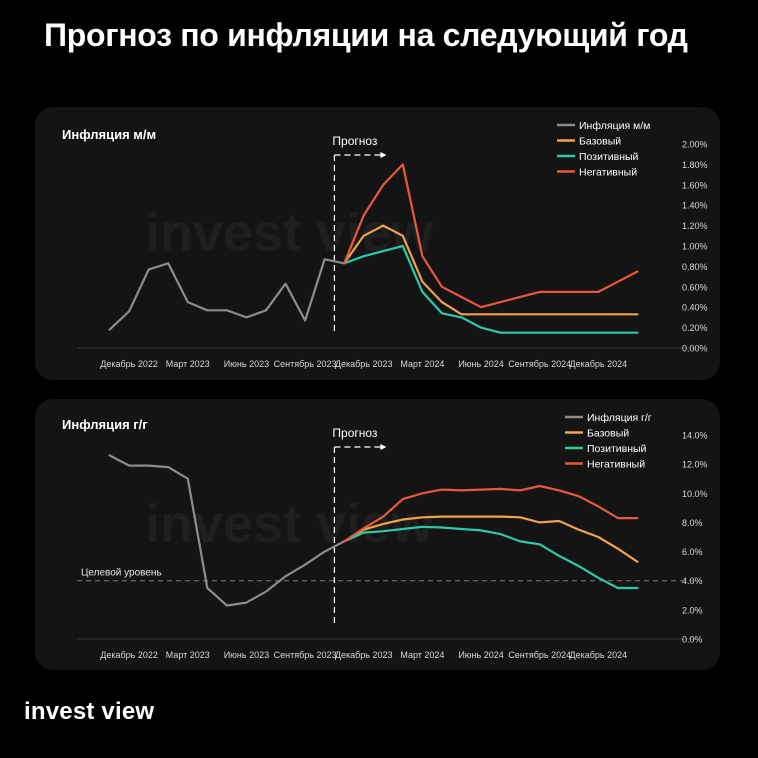 The image size is (758, 758). Describe the element at coordinates (695, 287) in the screenshot. I see `y-tick-label: 0.60%` at that location.